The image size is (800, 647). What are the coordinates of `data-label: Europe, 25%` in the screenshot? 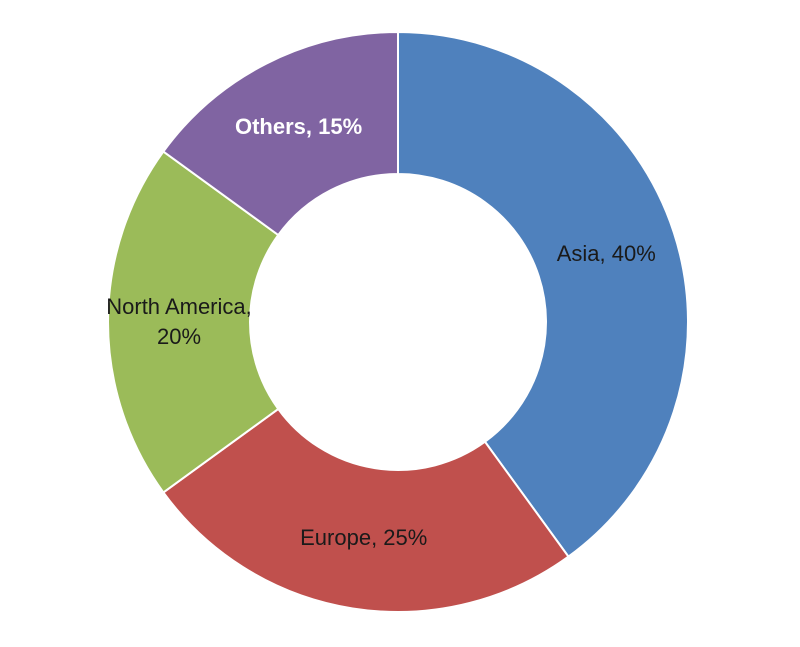 It's located at (364, 538).